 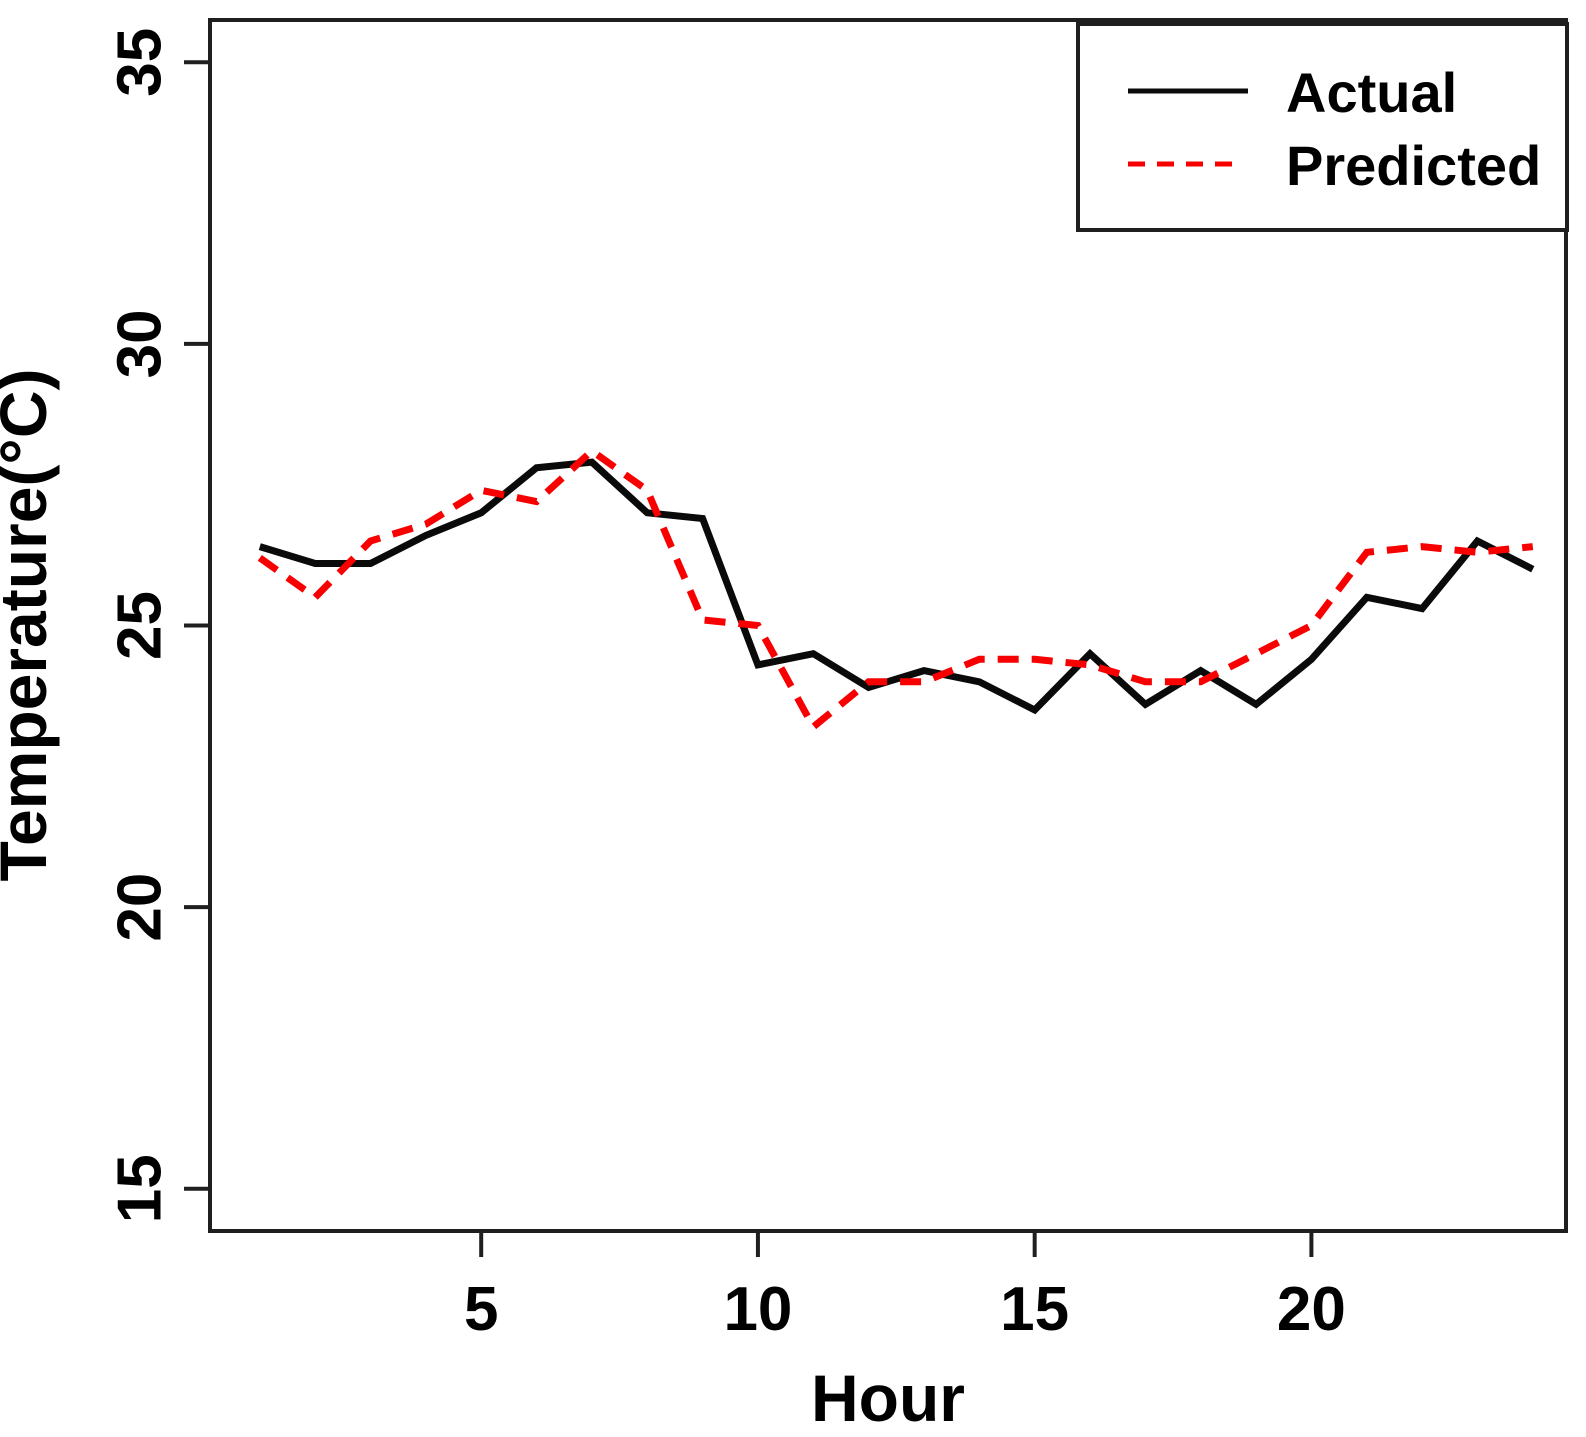 What do you see at coordinates (1413, 165) in the screenshot?
I see `legend-label-predicted: Predicted` at bounding box center [1413, 165].